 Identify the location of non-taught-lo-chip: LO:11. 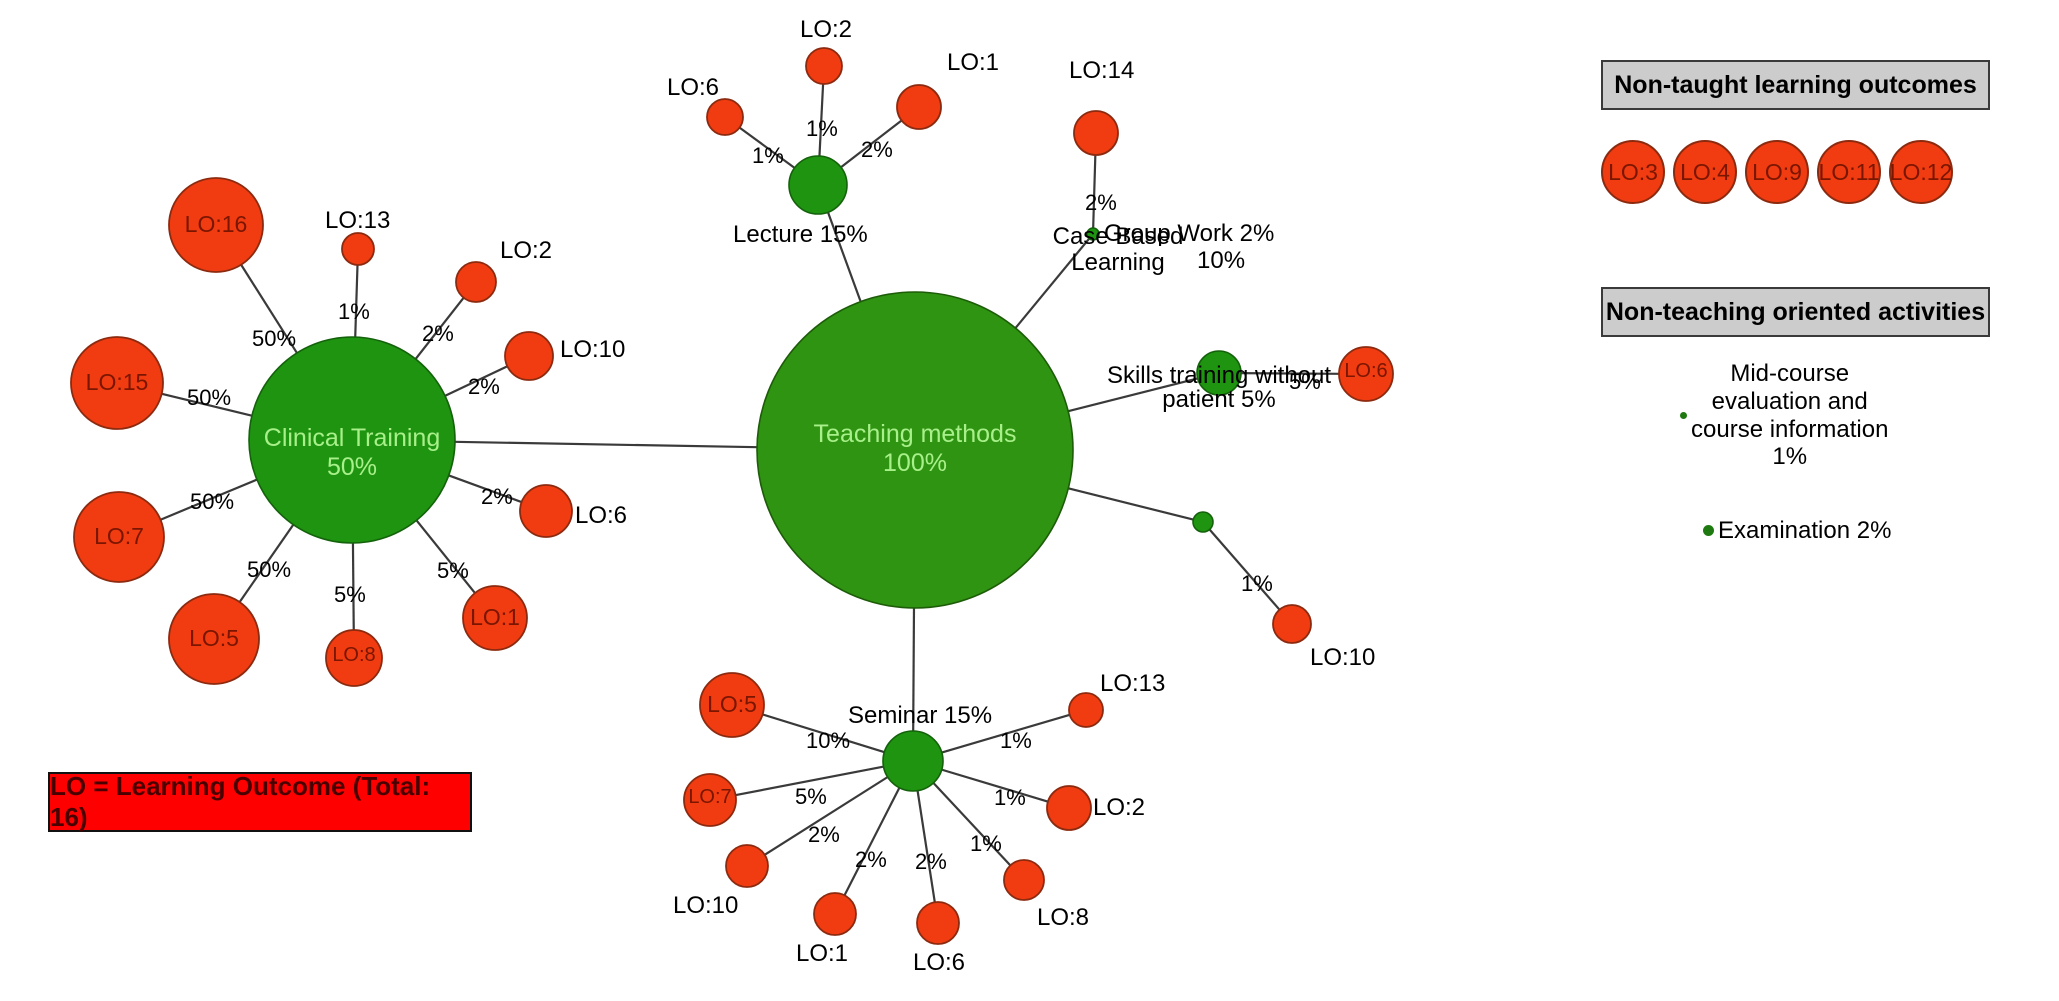
(1849, 172).